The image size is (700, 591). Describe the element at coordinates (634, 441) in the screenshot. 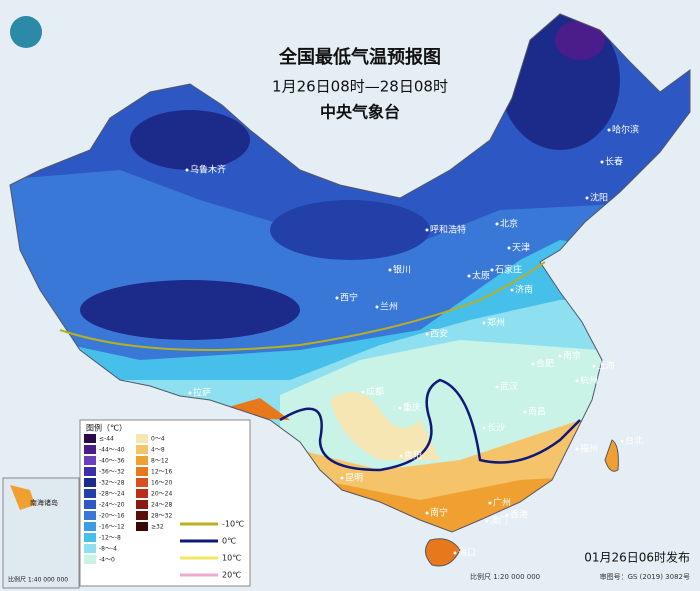

I see `city-label: 台北` at that location.